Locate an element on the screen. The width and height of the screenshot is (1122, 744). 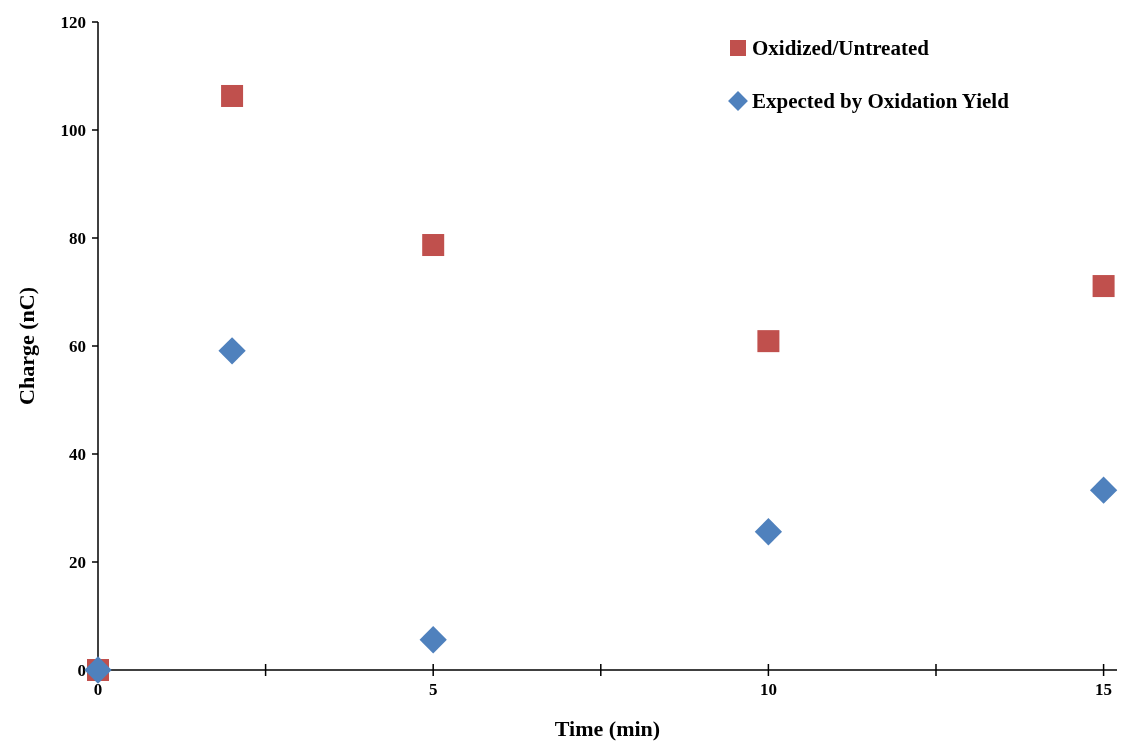
x-tick-label: 5 is located at coordinates (433, 689).